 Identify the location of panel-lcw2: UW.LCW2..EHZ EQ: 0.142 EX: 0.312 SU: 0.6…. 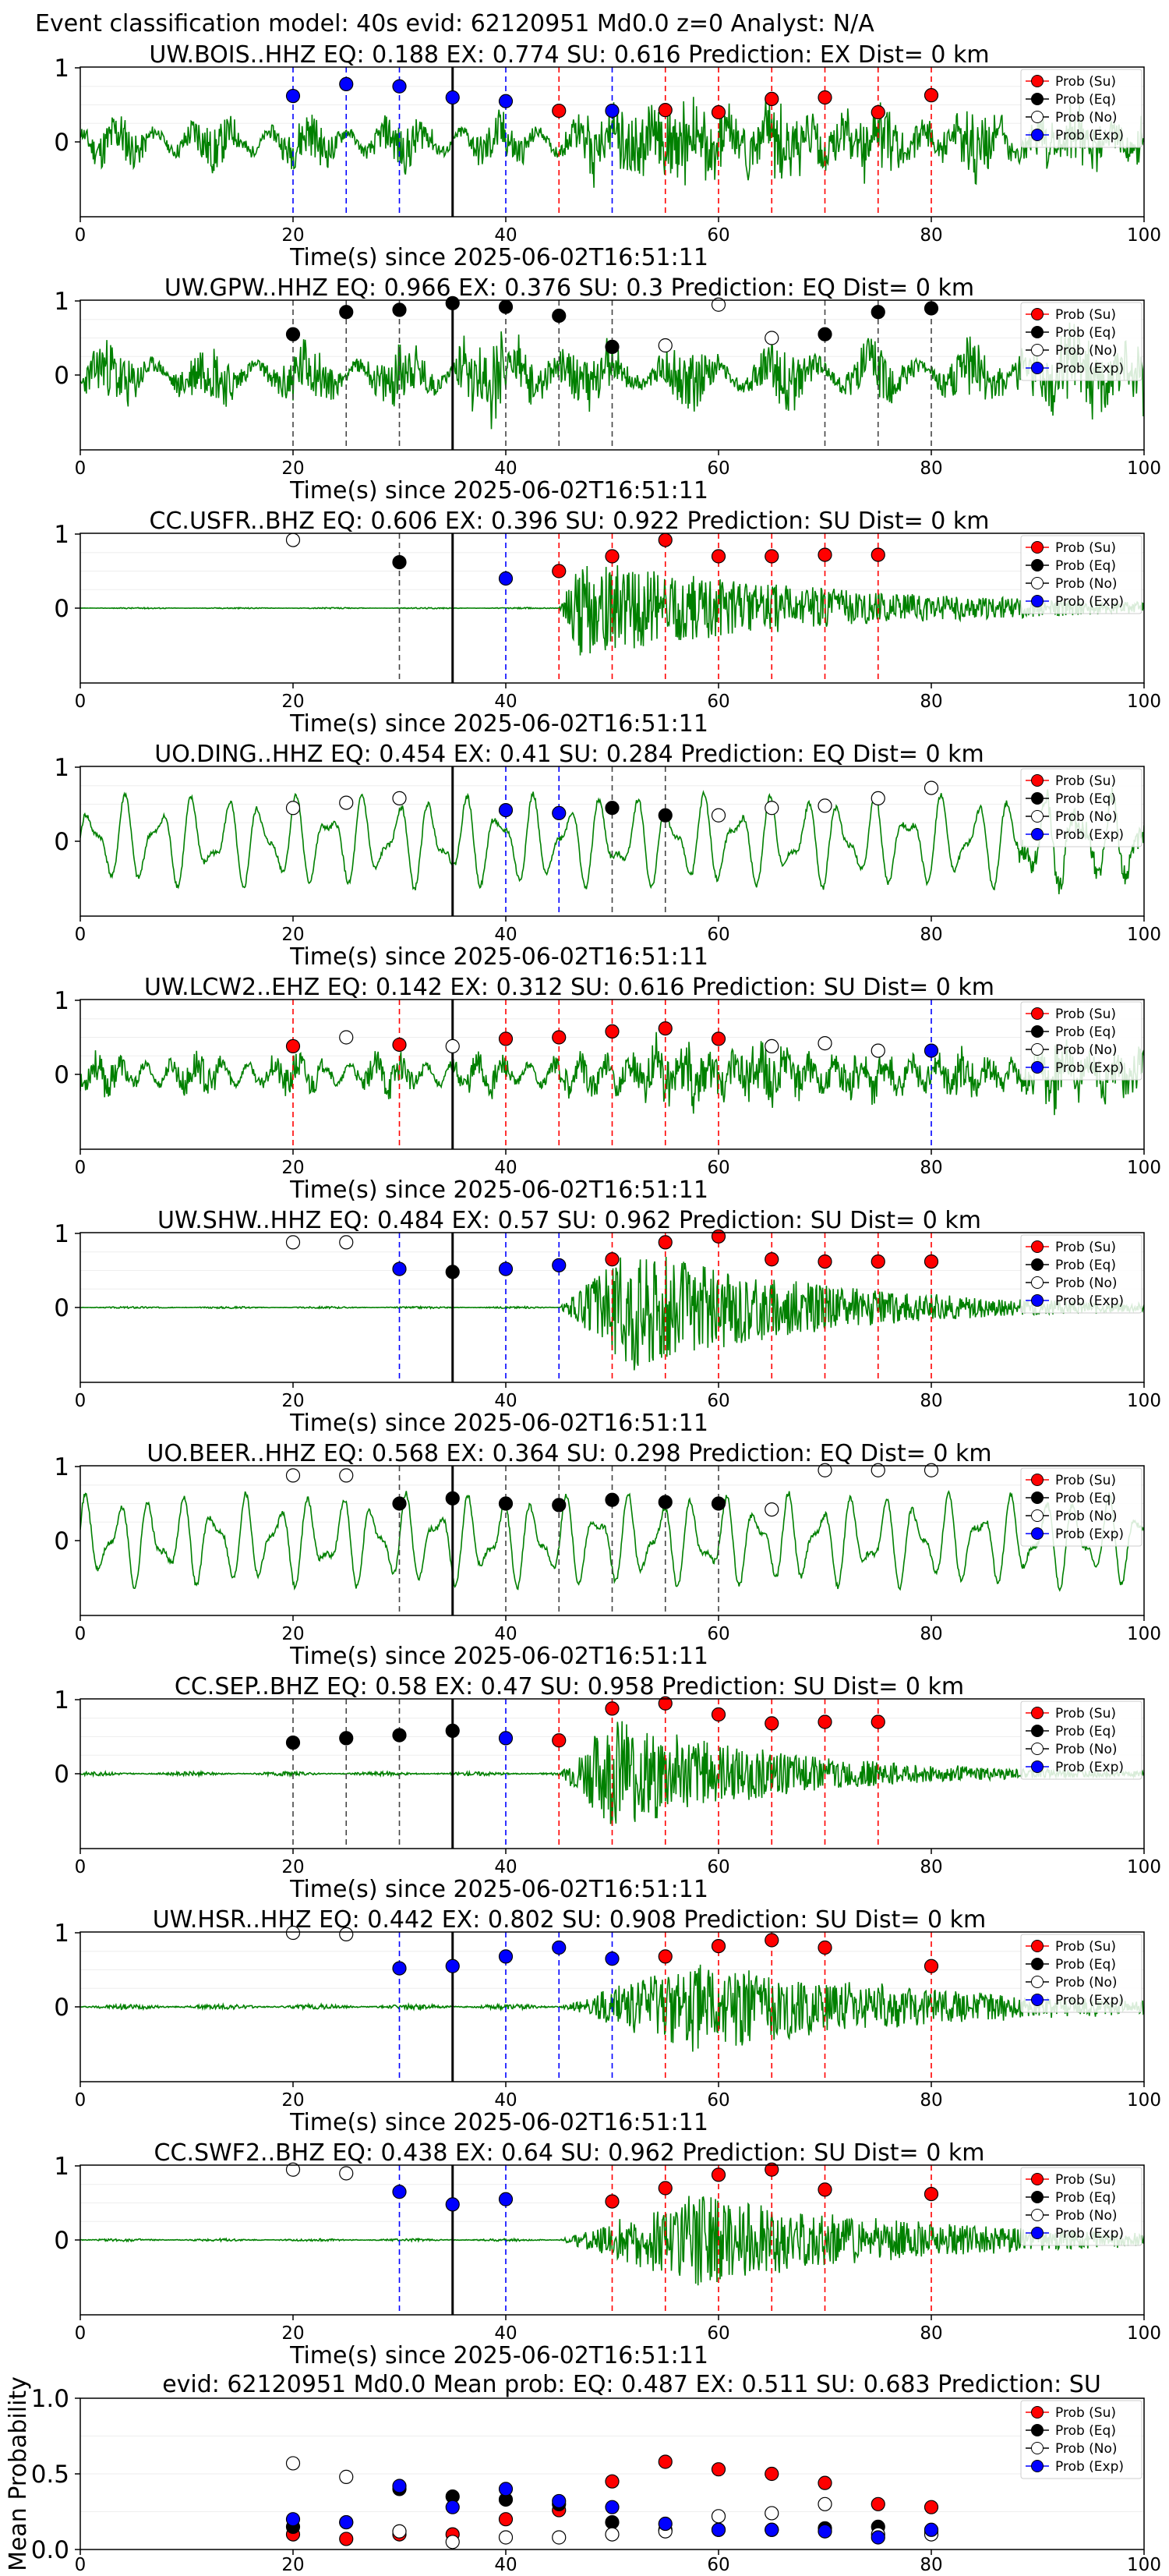
(607, 1089).